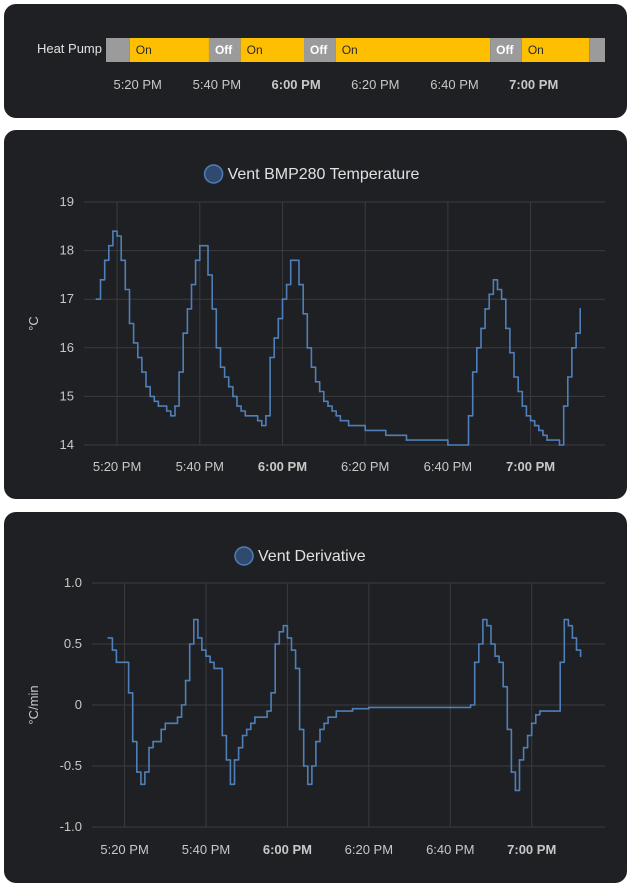  Describe the element at coordinates (244, 556) in the screenshot. I see `legend-swatch` at that location.